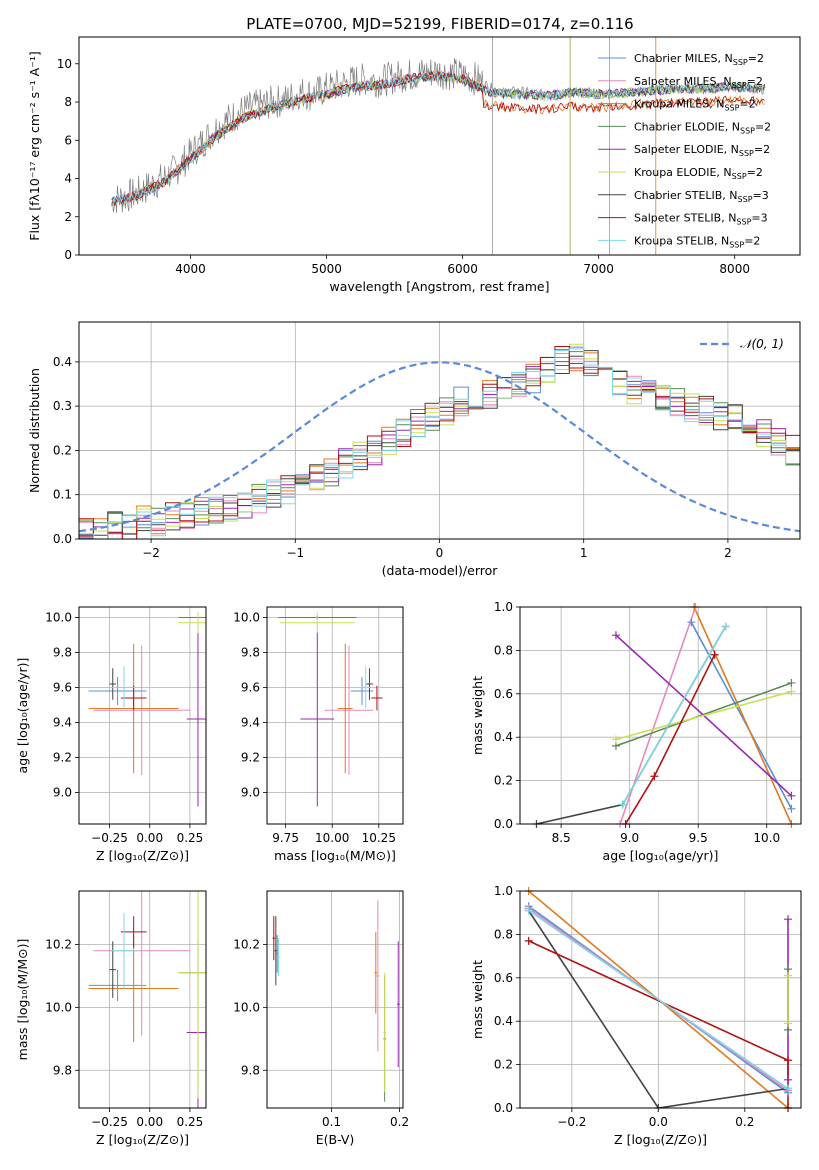 The height and width of the screenshot is (1170, 819). What do you see at coordinates (34, 145) in the screenshot?
I see `y-axis-label: Flux [fλ10⁻¹⁷ erg cm⁻² s⁻¹ A⁻¹]` at bounding box center [34, 145].